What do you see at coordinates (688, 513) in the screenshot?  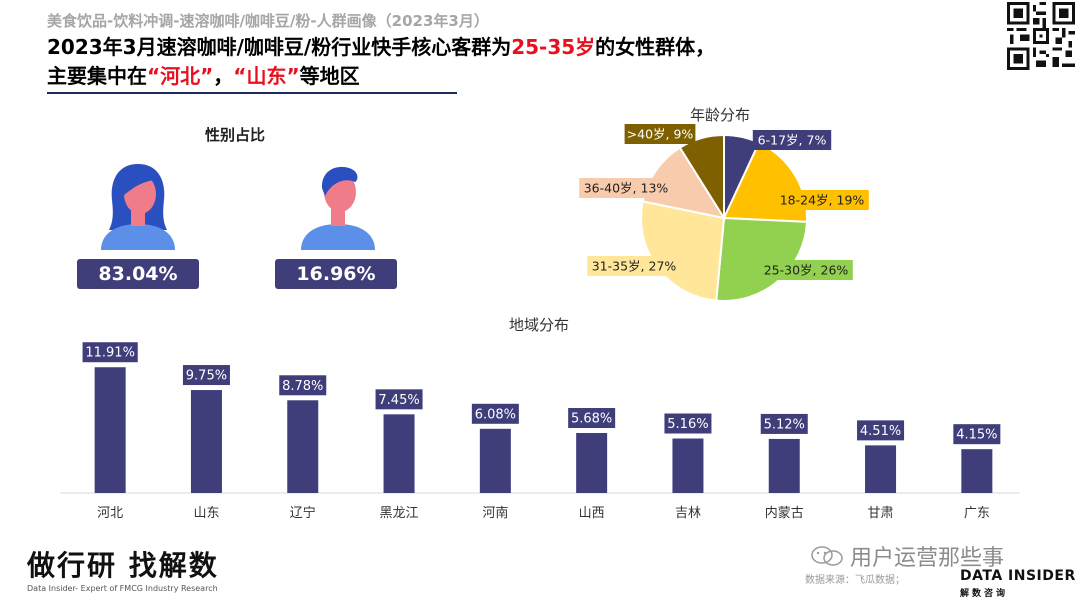 I see `x-tick-label: 吉林` at bounding box center [688, 513].